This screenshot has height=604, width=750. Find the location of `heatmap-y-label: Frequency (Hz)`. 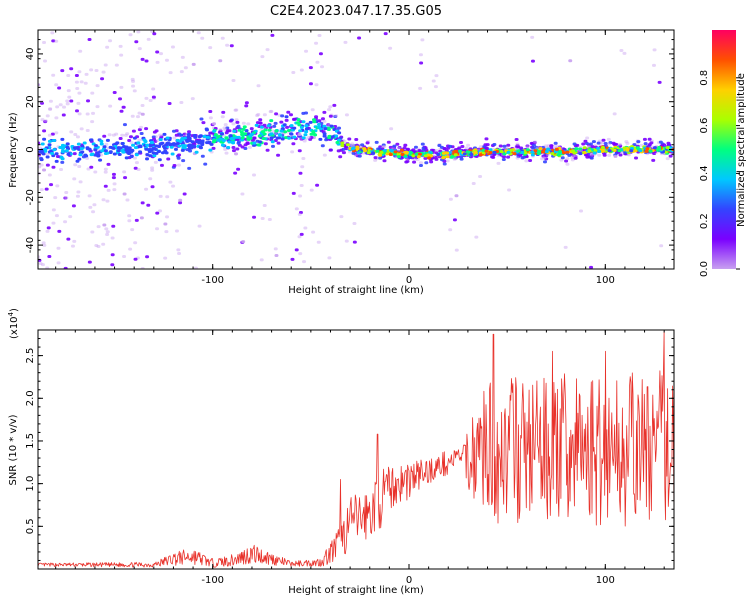

heatmap-y-label: Frequency (Hz) is located at coordinates (13, 150).